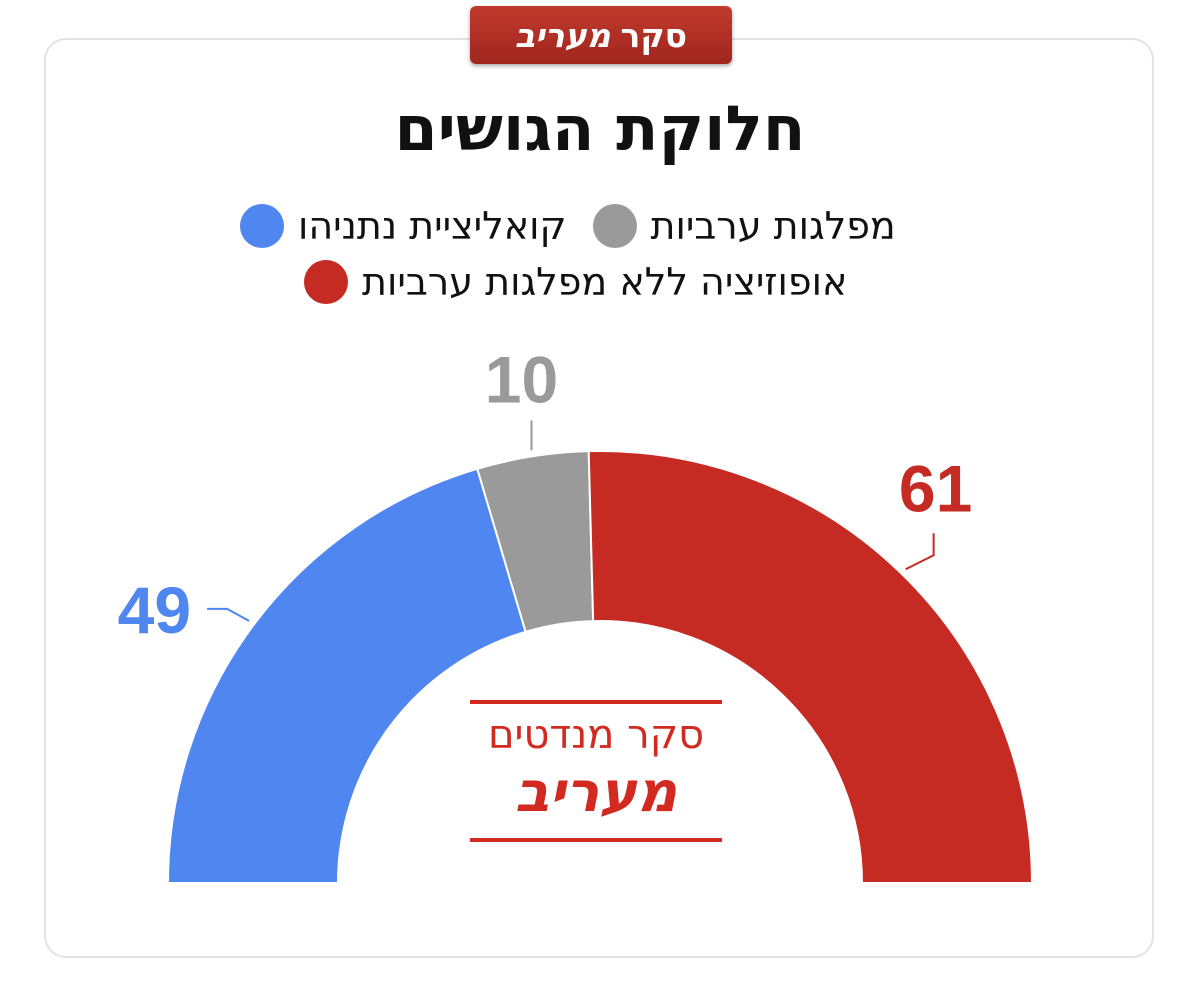 The image size is (1200, 998). Describe the element at coordinates (346, 675) in the screenshot. I see `slice-coalition` at that location.